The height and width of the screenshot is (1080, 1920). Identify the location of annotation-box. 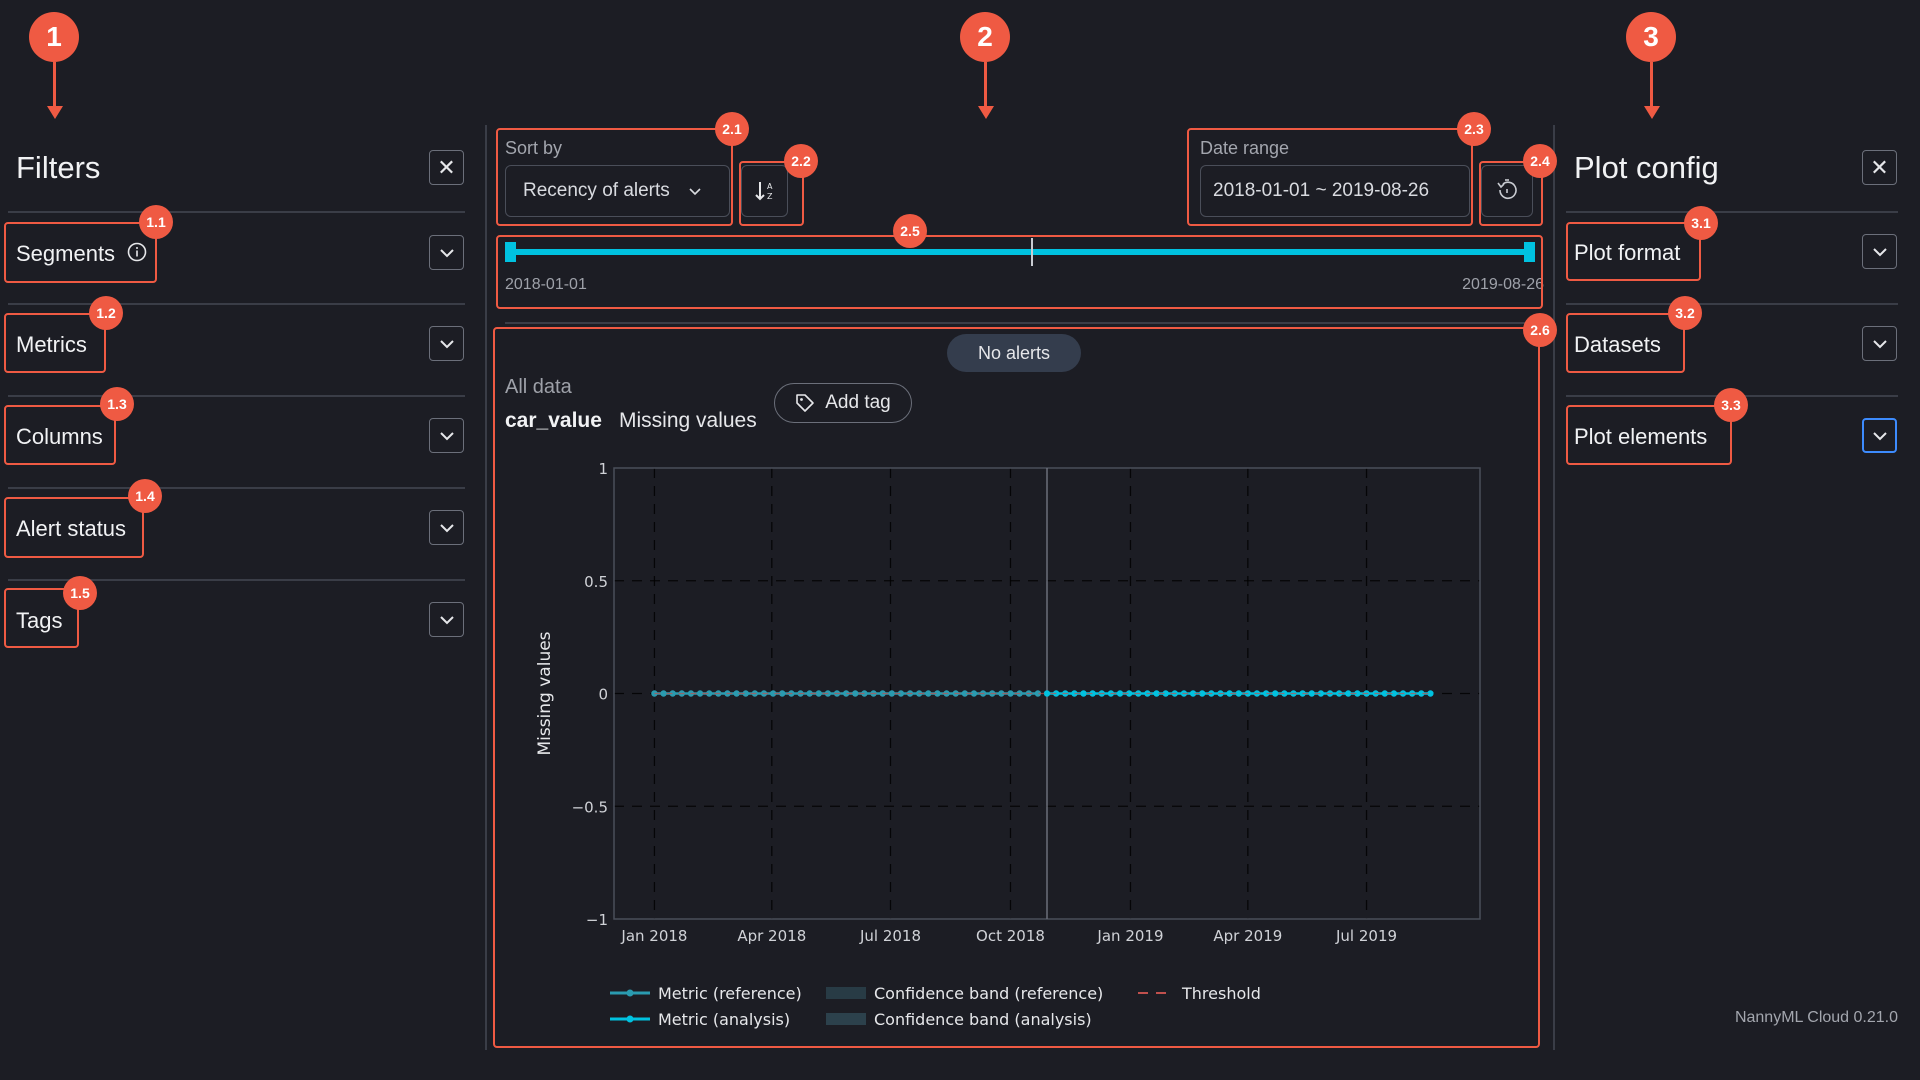
(1019, 272).